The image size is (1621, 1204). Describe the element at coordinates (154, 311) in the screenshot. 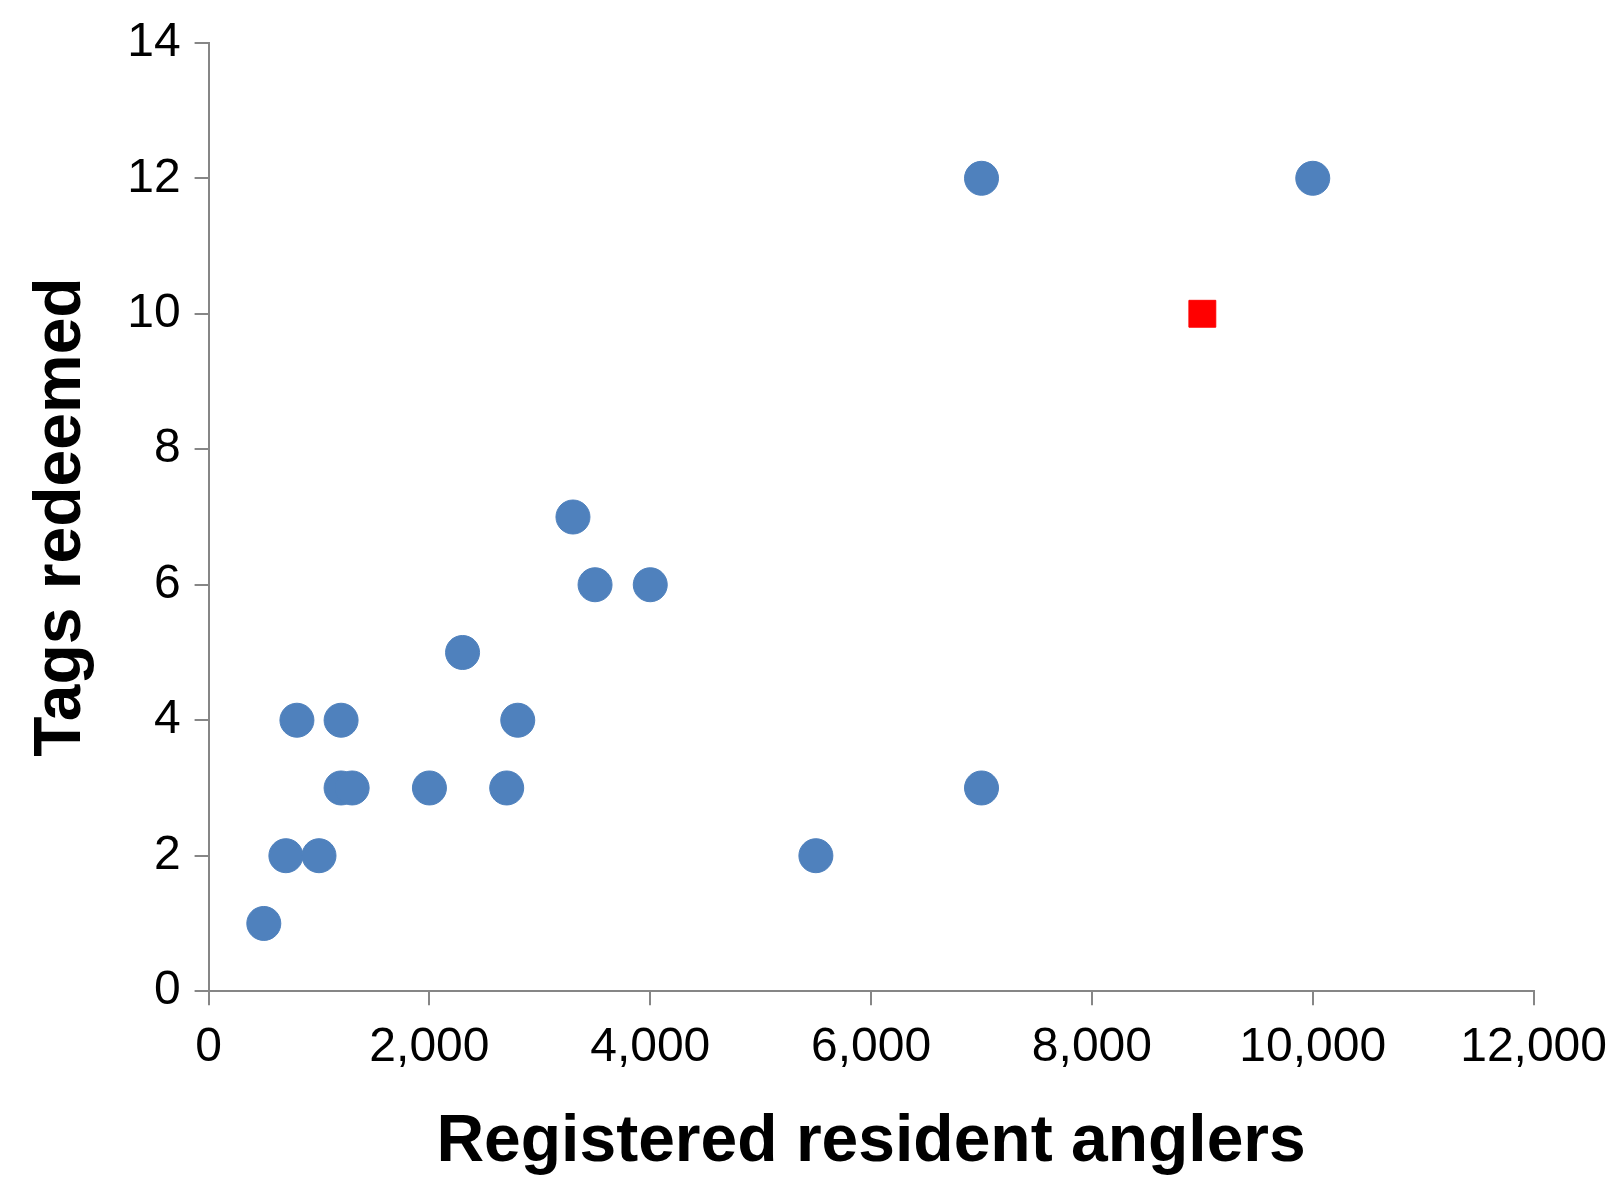

I see `y-tick-label: 10` at that location.